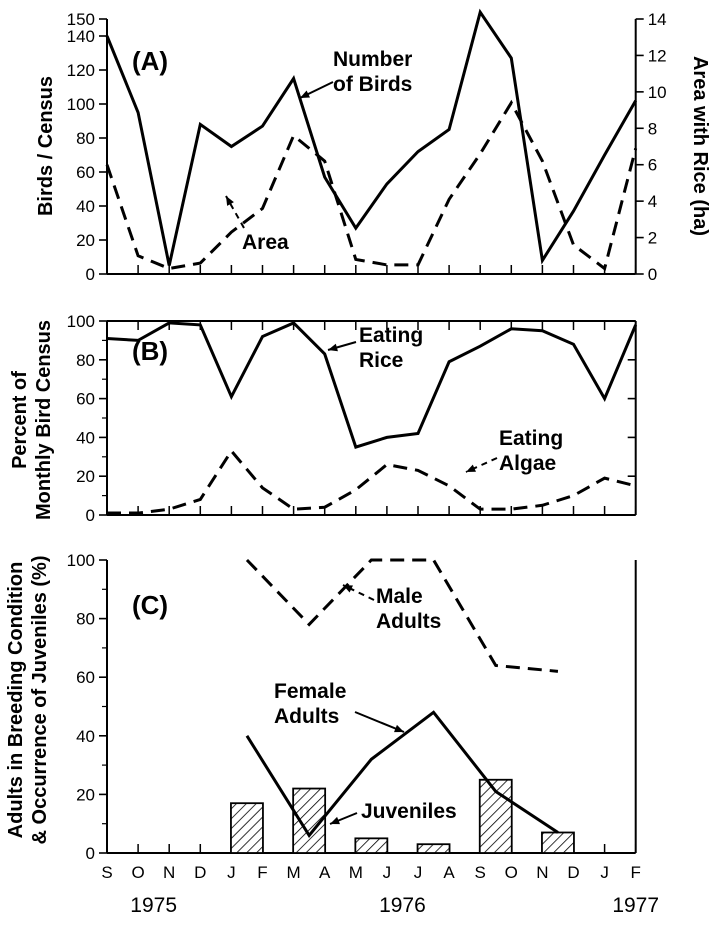 The width and height of the screenshot is (709, 943). Describe the element at coordinates (652, 128) in the screenshot. I see `panel-a-right-ytick-label: 8` at that location.